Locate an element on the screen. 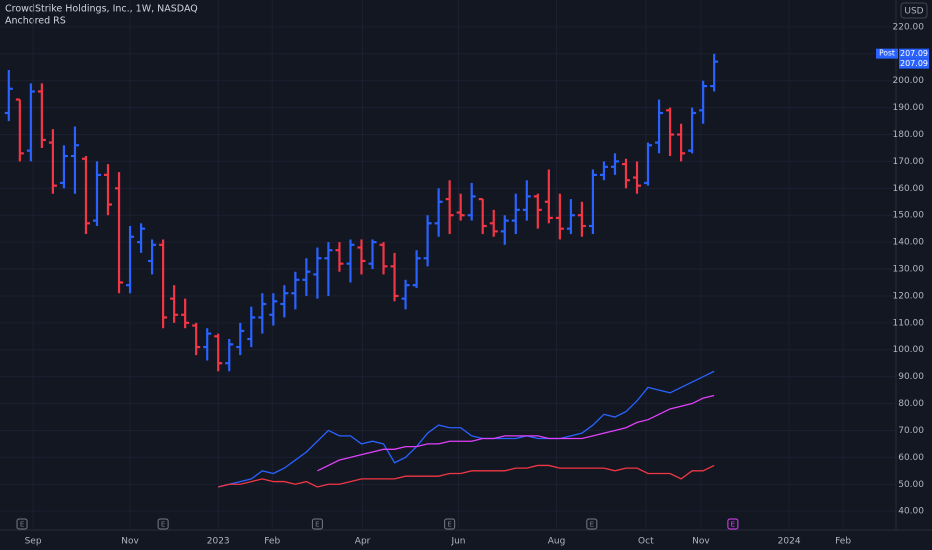  y-tick-label: 220.00 is located at coordinates (909, 27).